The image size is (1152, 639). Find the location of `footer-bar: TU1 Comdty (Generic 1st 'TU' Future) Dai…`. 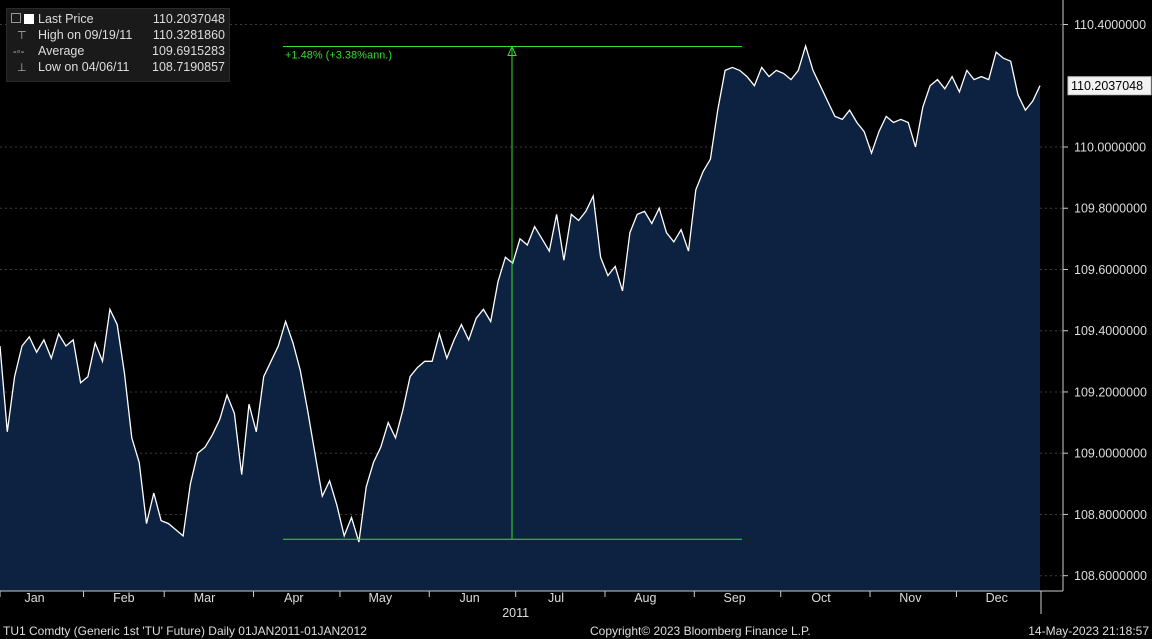

footer-bar: TU1 Comdty (Generic 1st 'TU' Future) Dai… is located at coordinates (576, 630).